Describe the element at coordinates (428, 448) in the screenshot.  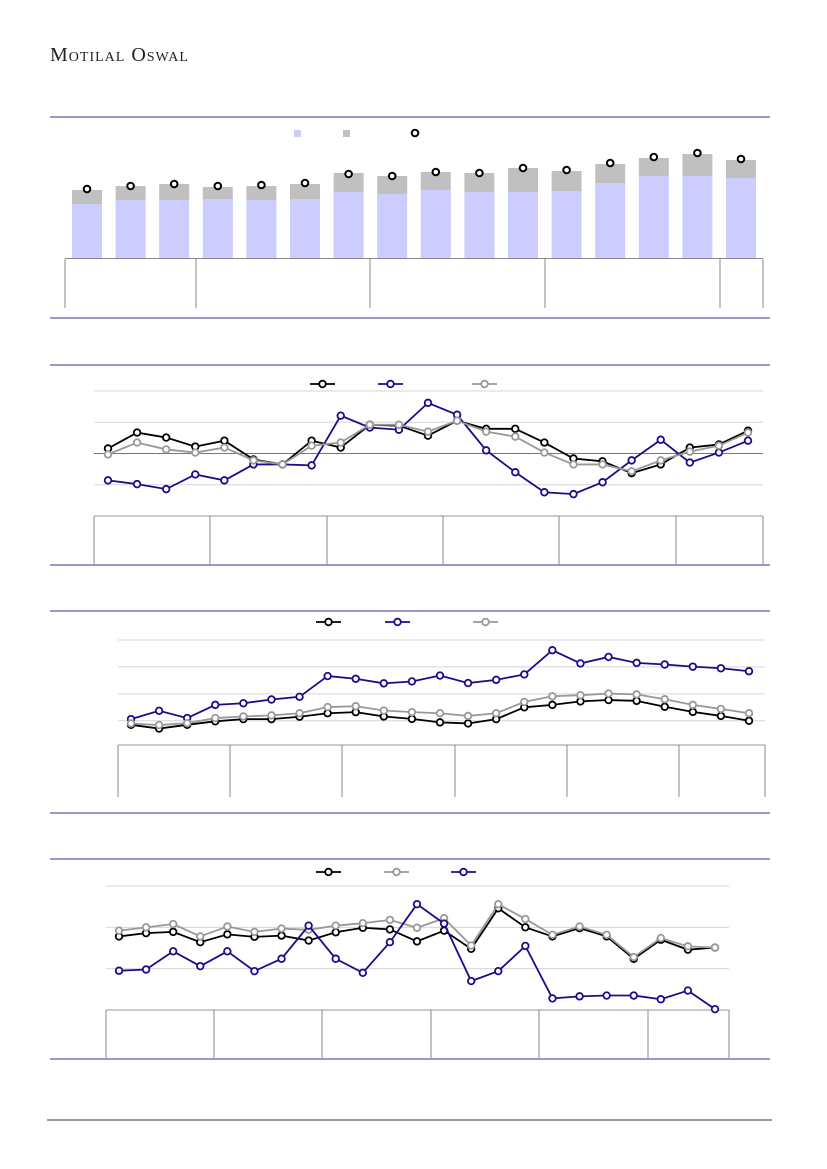
I see `series-line-navy` at that location.